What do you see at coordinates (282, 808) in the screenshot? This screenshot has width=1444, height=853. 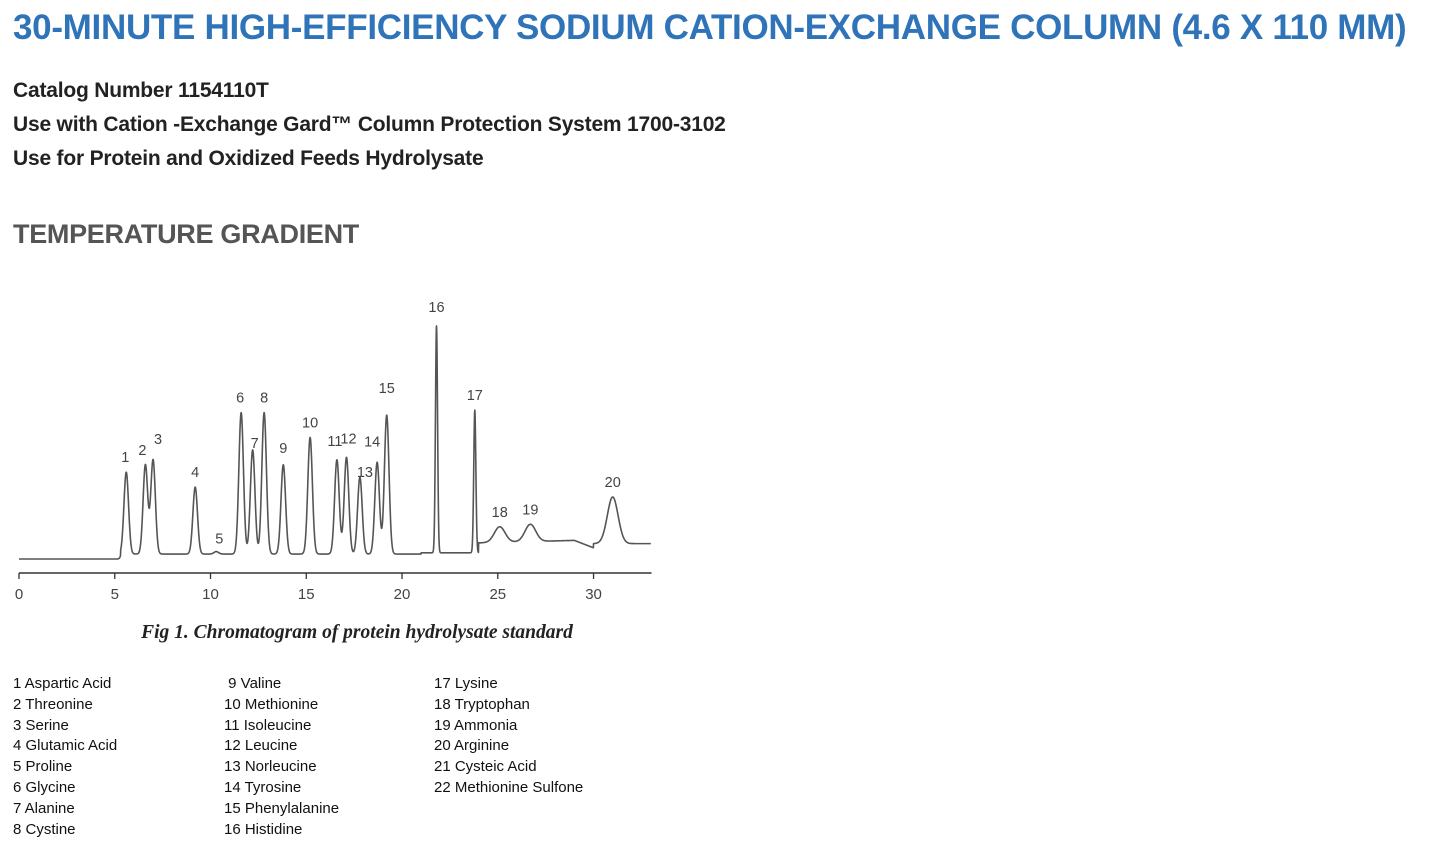 I see `legend-item: 15 Phenylalanine` at bounding box center [282, 808].